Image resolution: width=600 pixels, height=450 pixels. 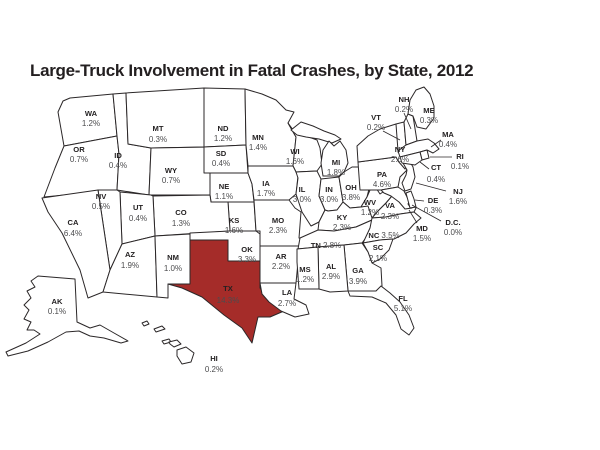 What do you see at coordinates (331, 276) in the screenshot?
I see `svg-text: 2.9%` at bounding box center [331, 276].